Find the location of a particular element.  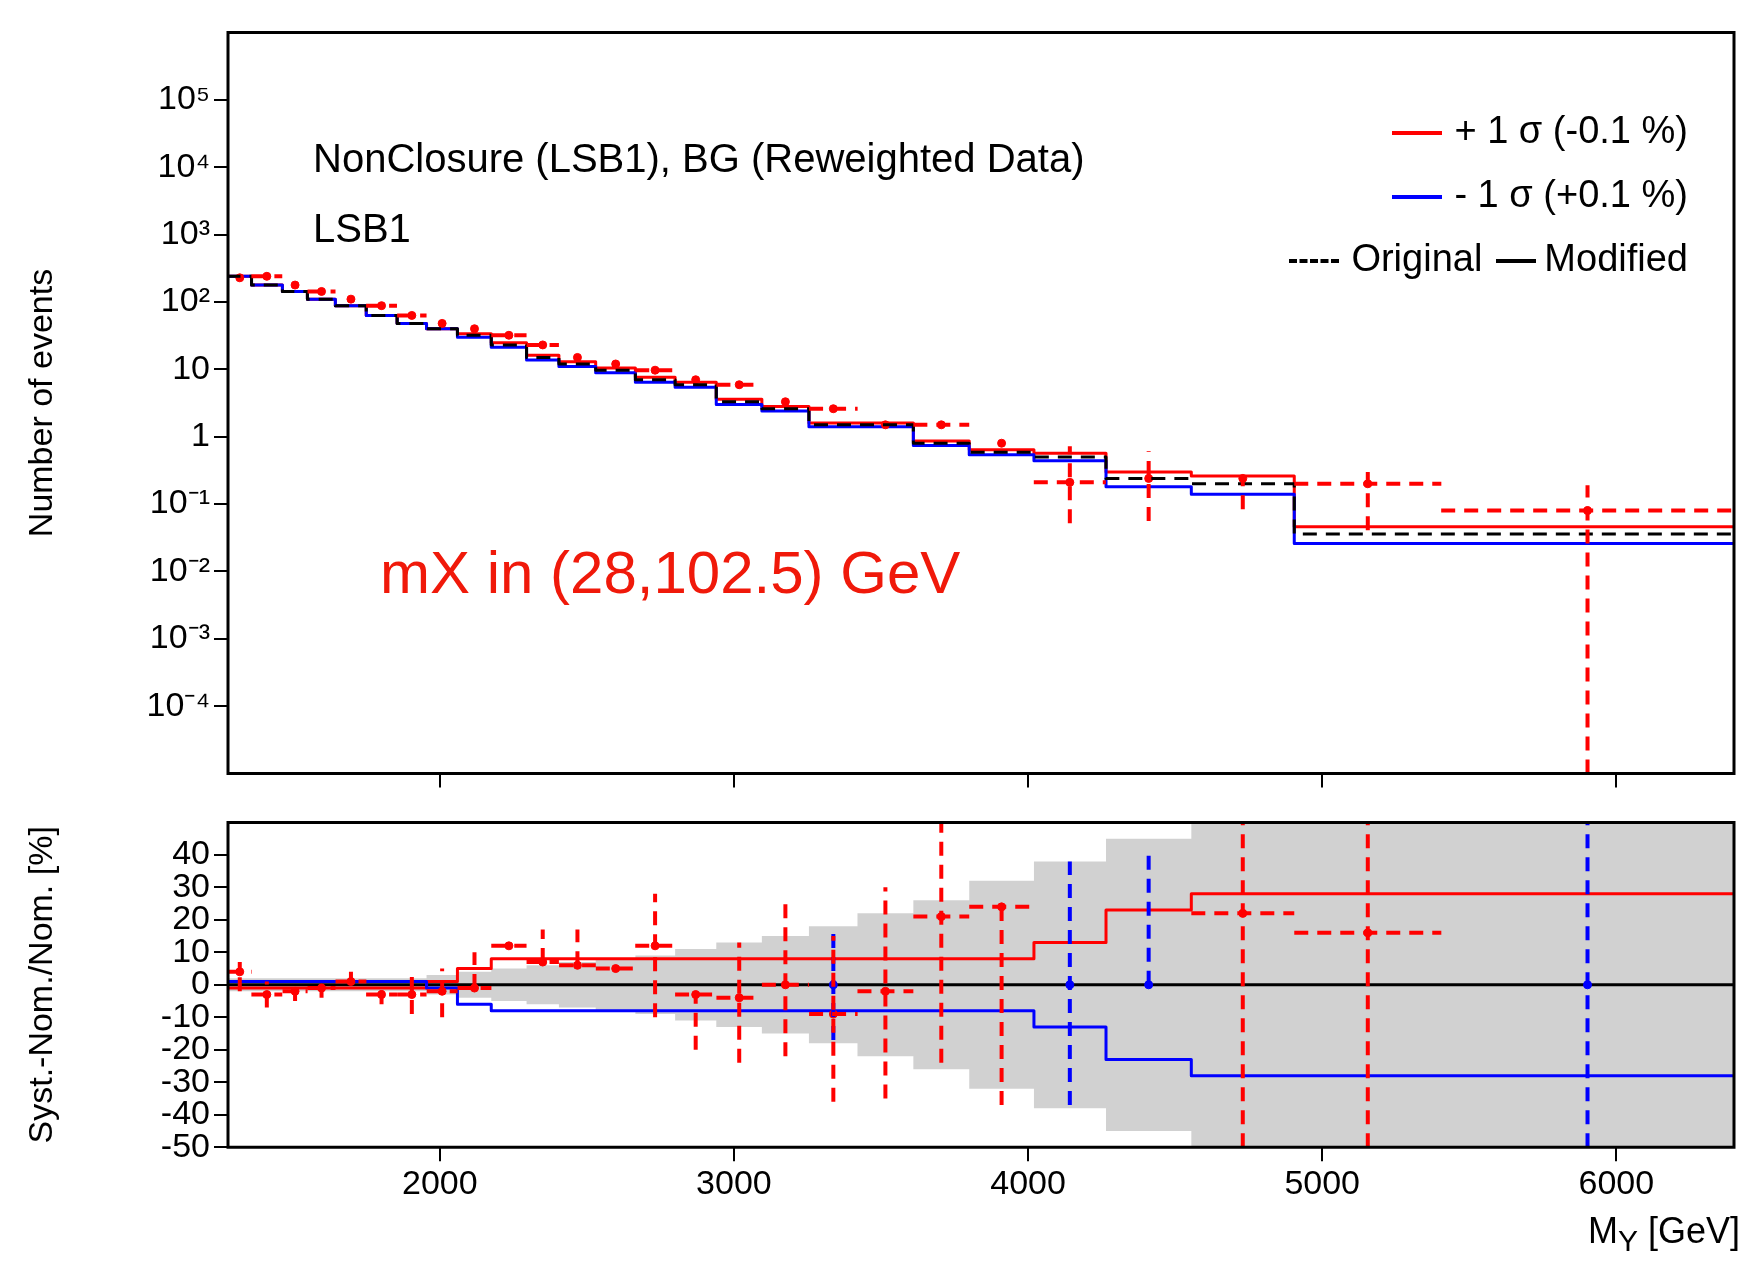

y-tick-label: 10⁵ is located at coordinates (184, 97).